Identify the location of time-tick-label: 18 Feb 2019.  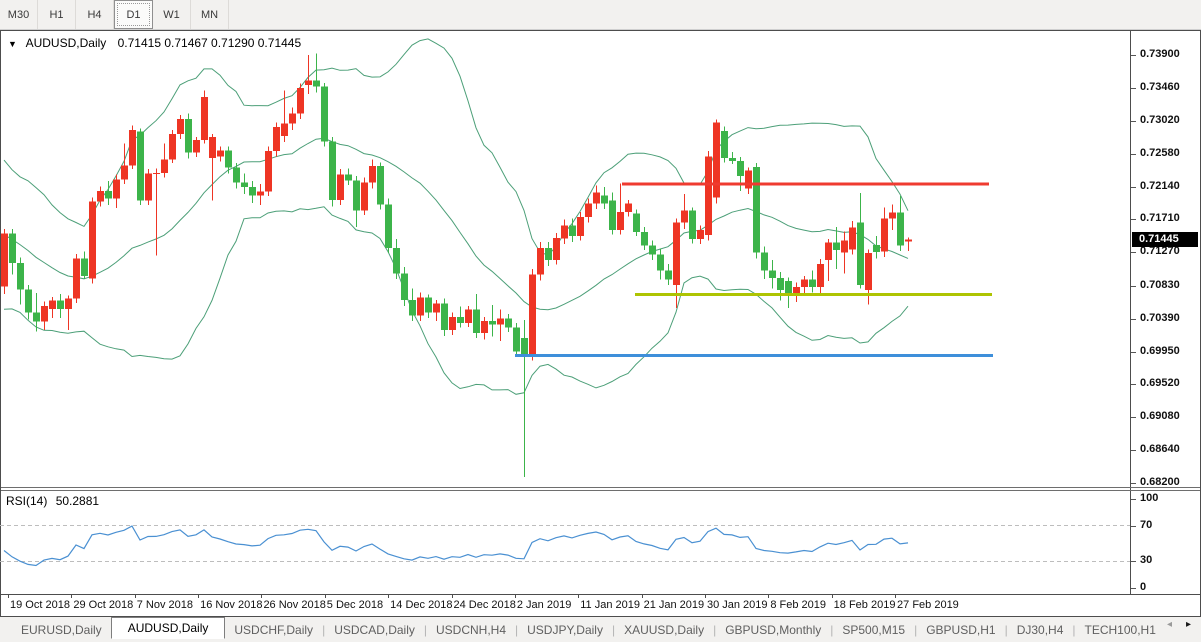
(864, 605).